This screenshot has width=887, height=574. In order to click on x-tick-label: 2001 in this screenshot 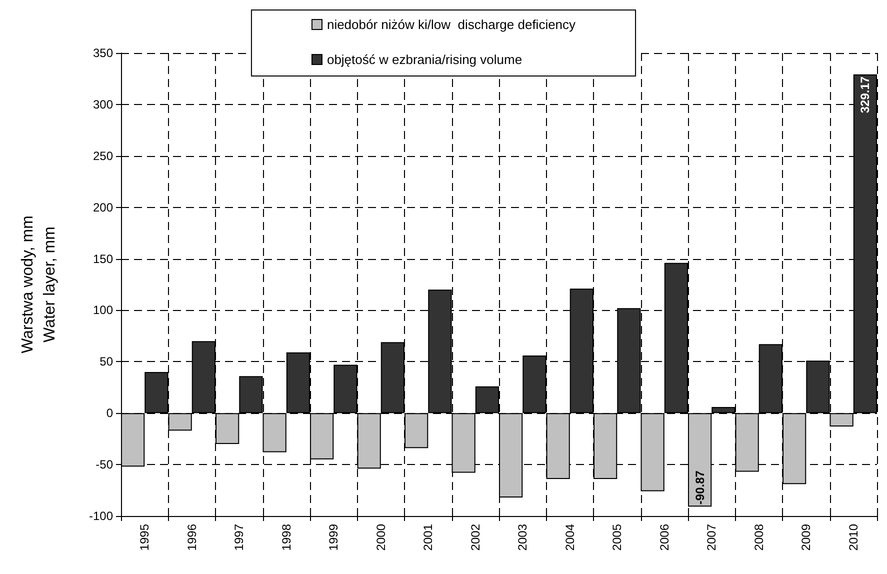, I will do `click(428, 537)`.